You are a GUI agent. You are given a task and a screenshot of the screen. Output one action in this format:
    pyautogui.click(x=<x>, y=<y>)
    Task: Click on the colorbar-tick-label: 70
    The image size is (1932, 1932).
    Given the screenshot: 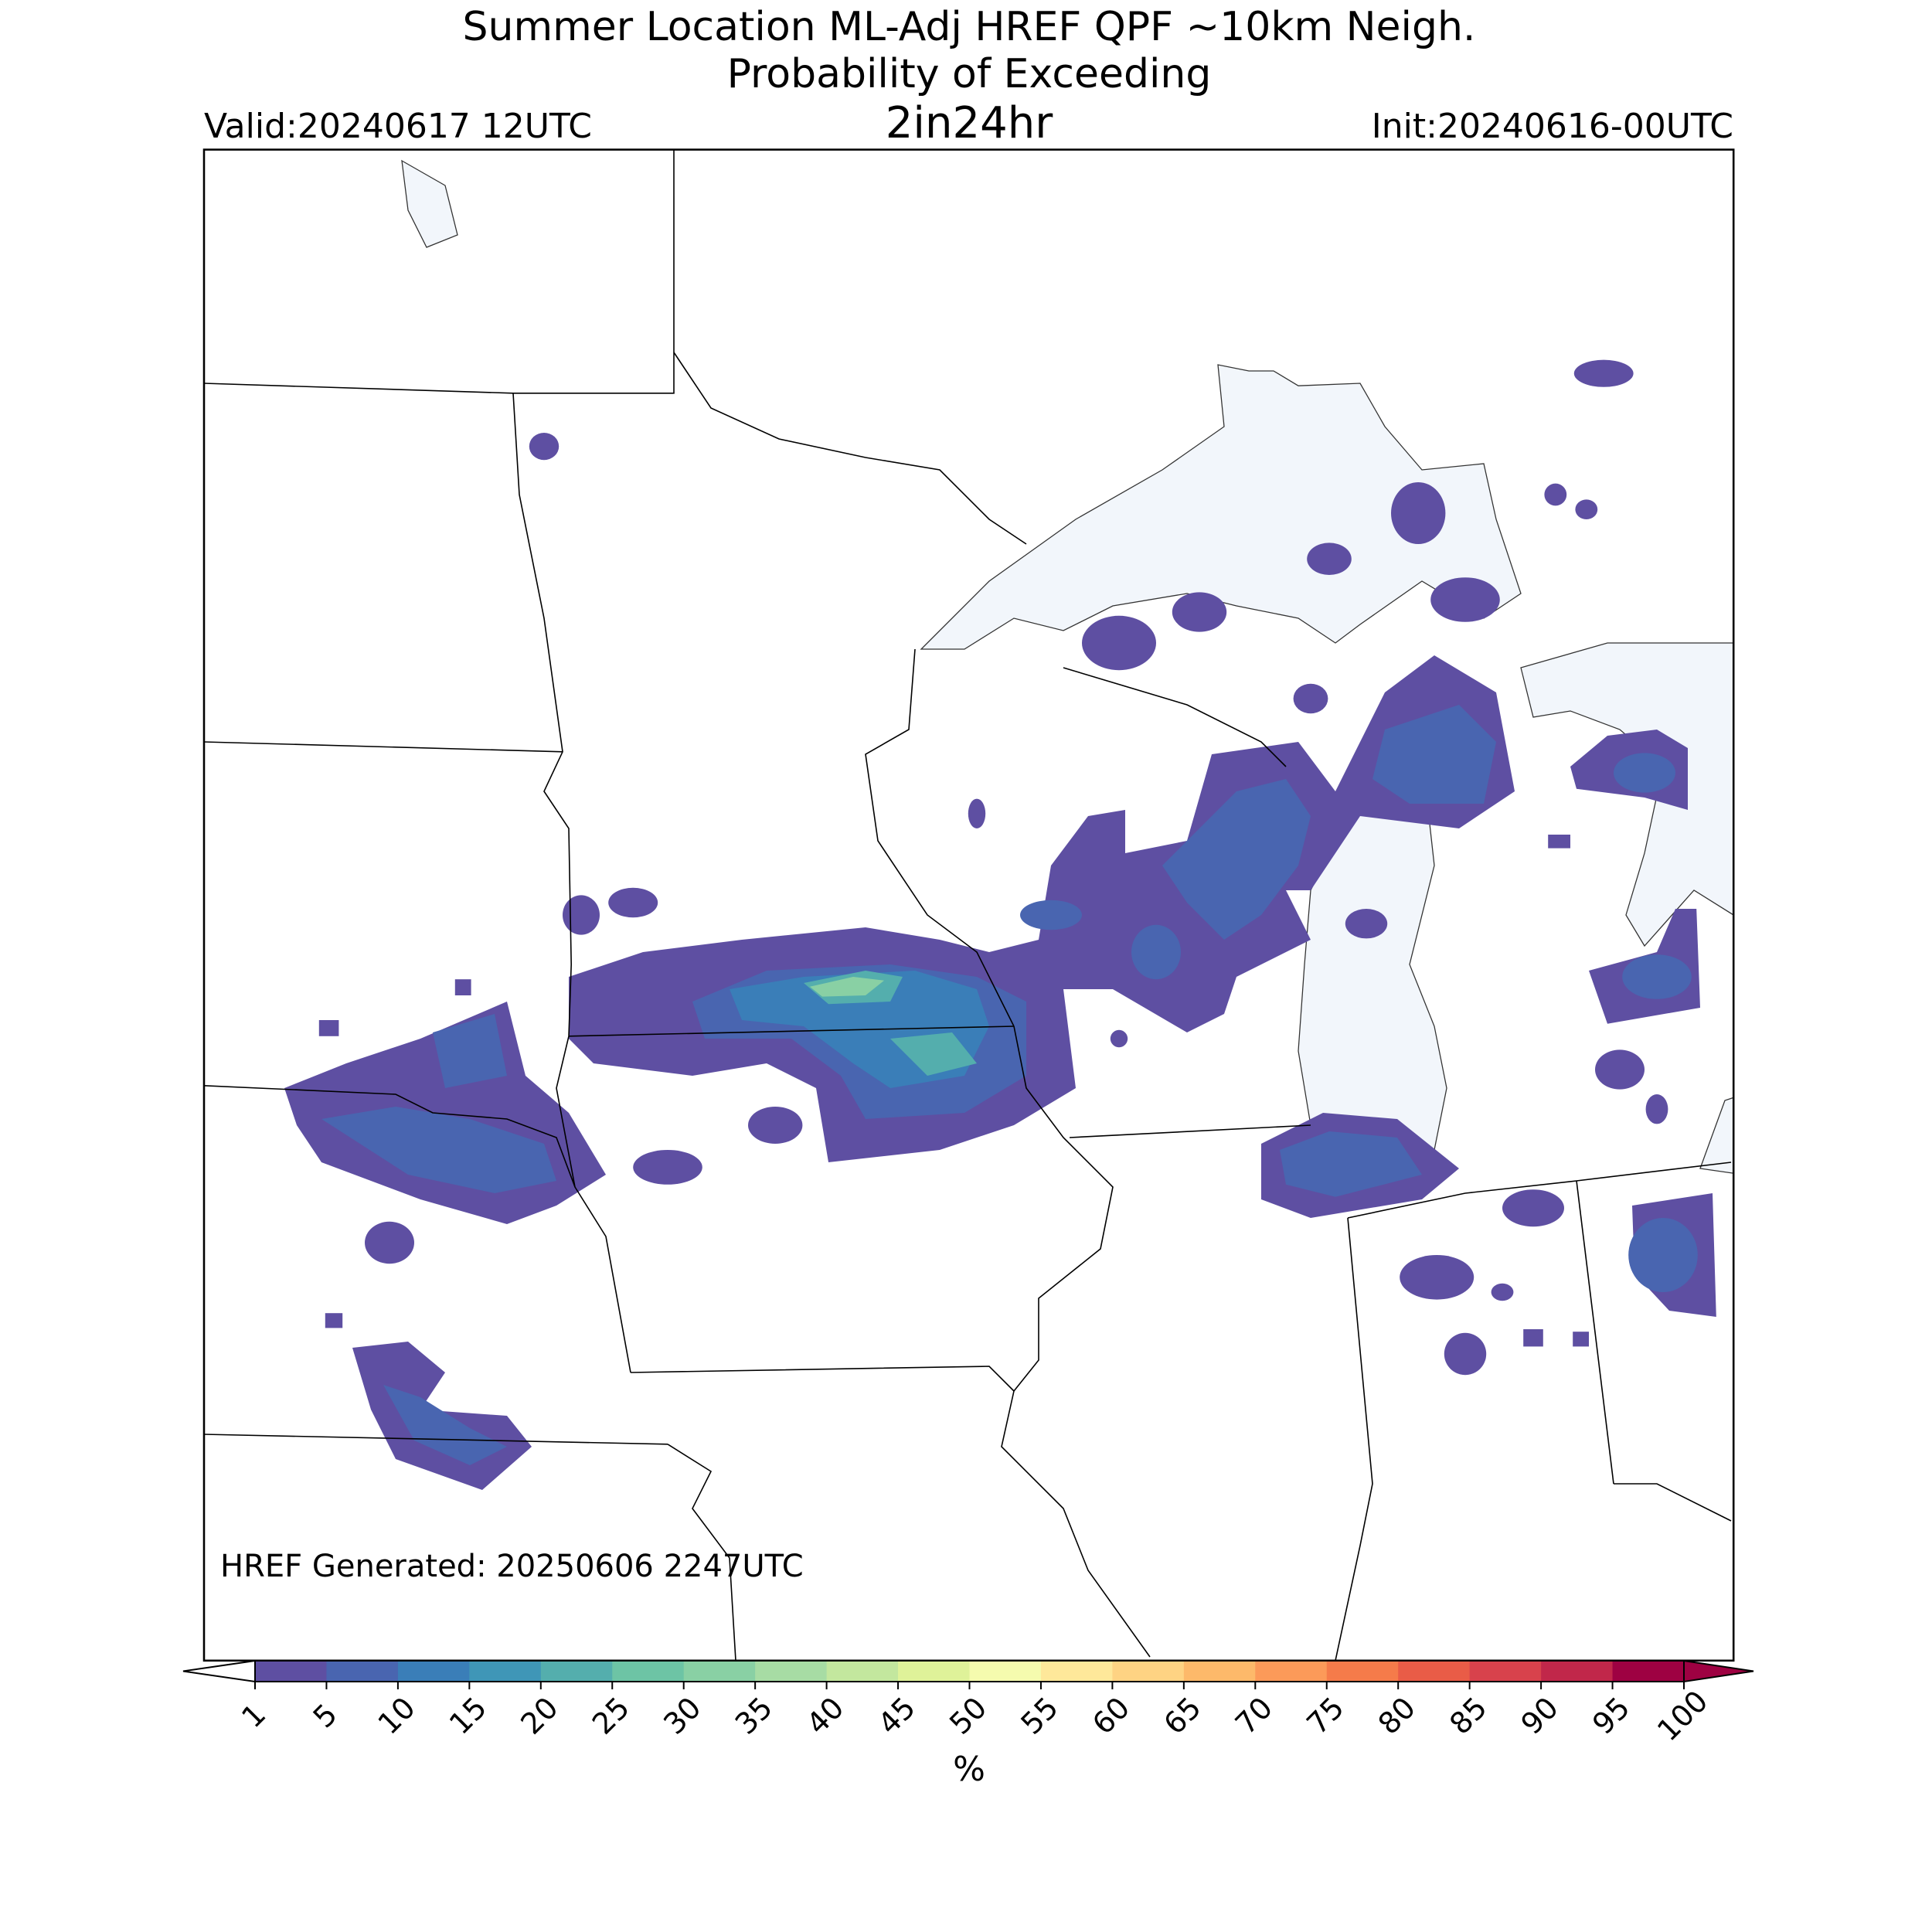 What is the action you would take?
    pyautogui.click(x=1254, y=1716)
    